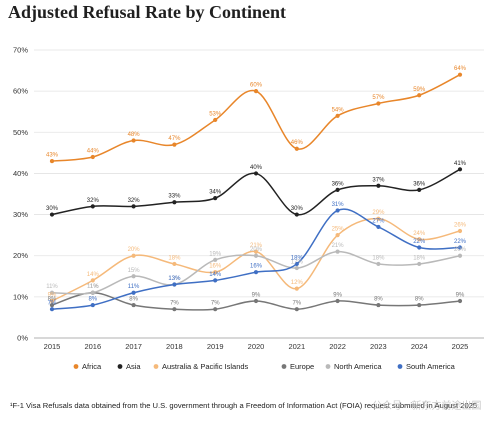  I want to click on legend-item-asia: Asia, so click(129, 366).